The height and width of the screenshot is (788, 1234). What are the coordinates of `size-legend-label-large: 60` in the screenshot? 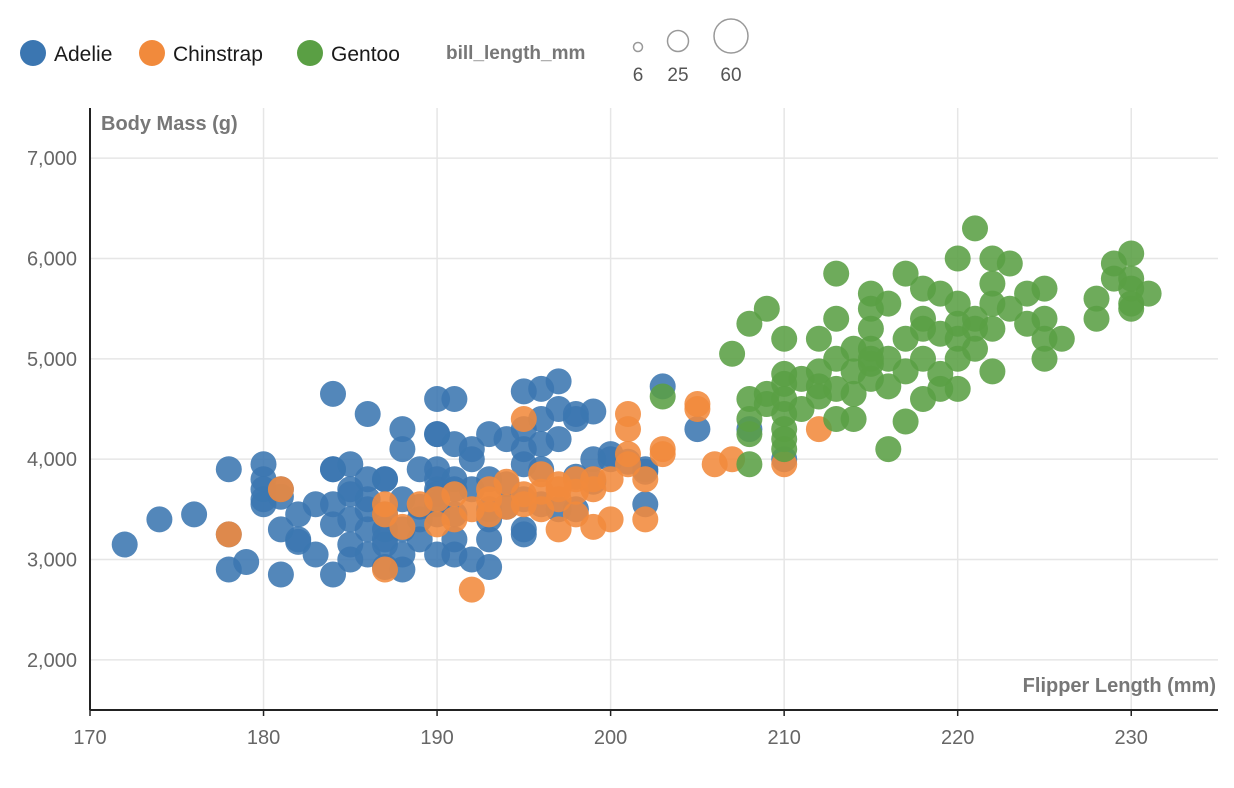 It's located at (730, 75).